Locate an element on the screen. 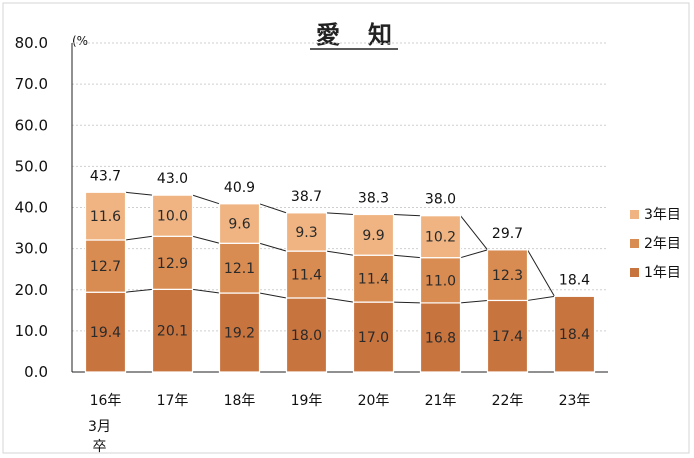  x-tick-label: 19年 is located at coordinates (307, 401).